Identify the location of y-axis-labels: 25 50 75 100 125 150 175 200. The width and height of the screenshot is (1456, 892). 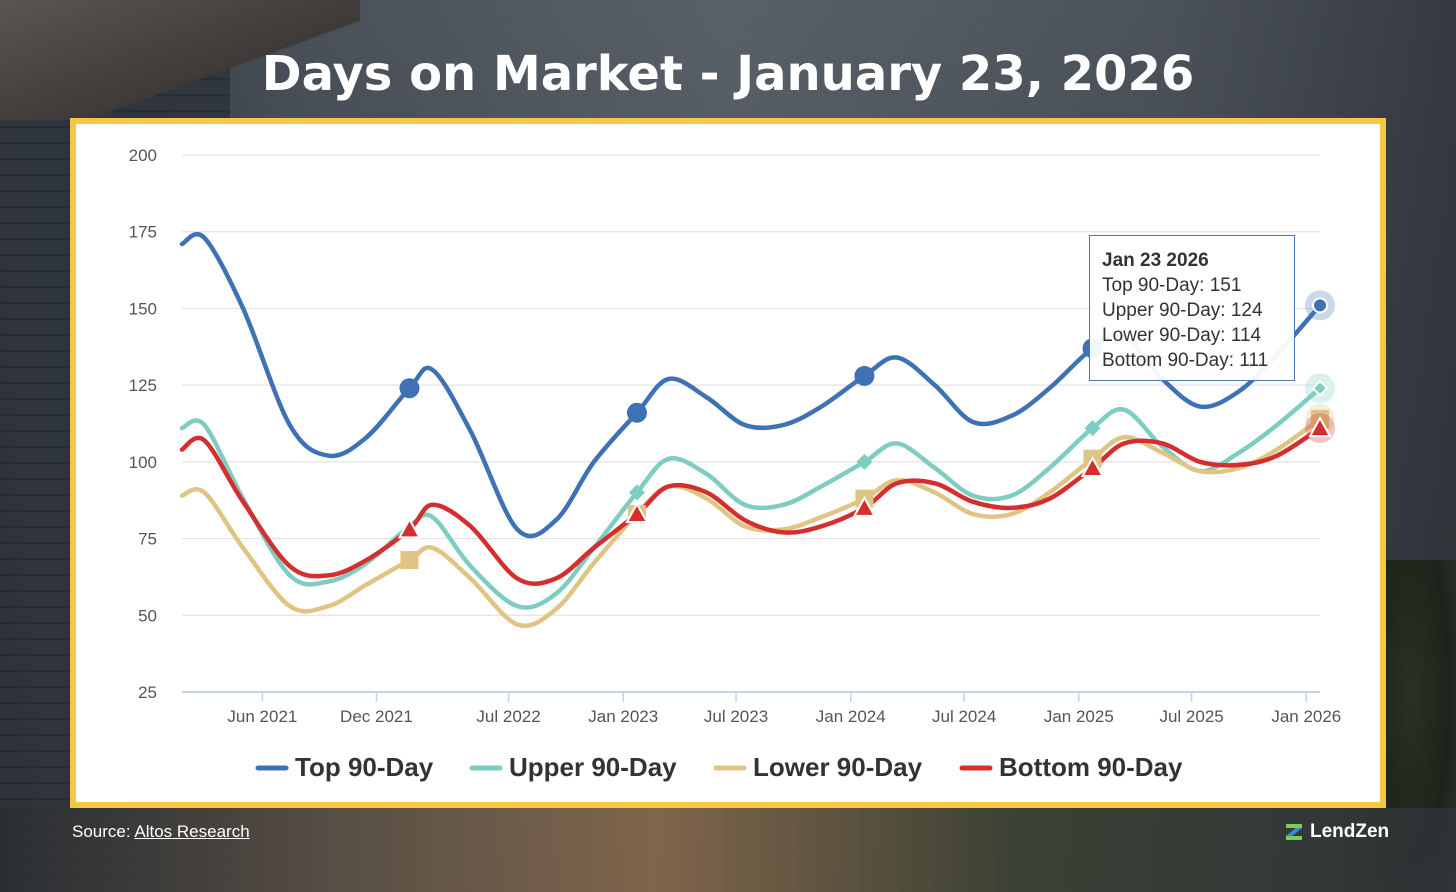
(143, 424).